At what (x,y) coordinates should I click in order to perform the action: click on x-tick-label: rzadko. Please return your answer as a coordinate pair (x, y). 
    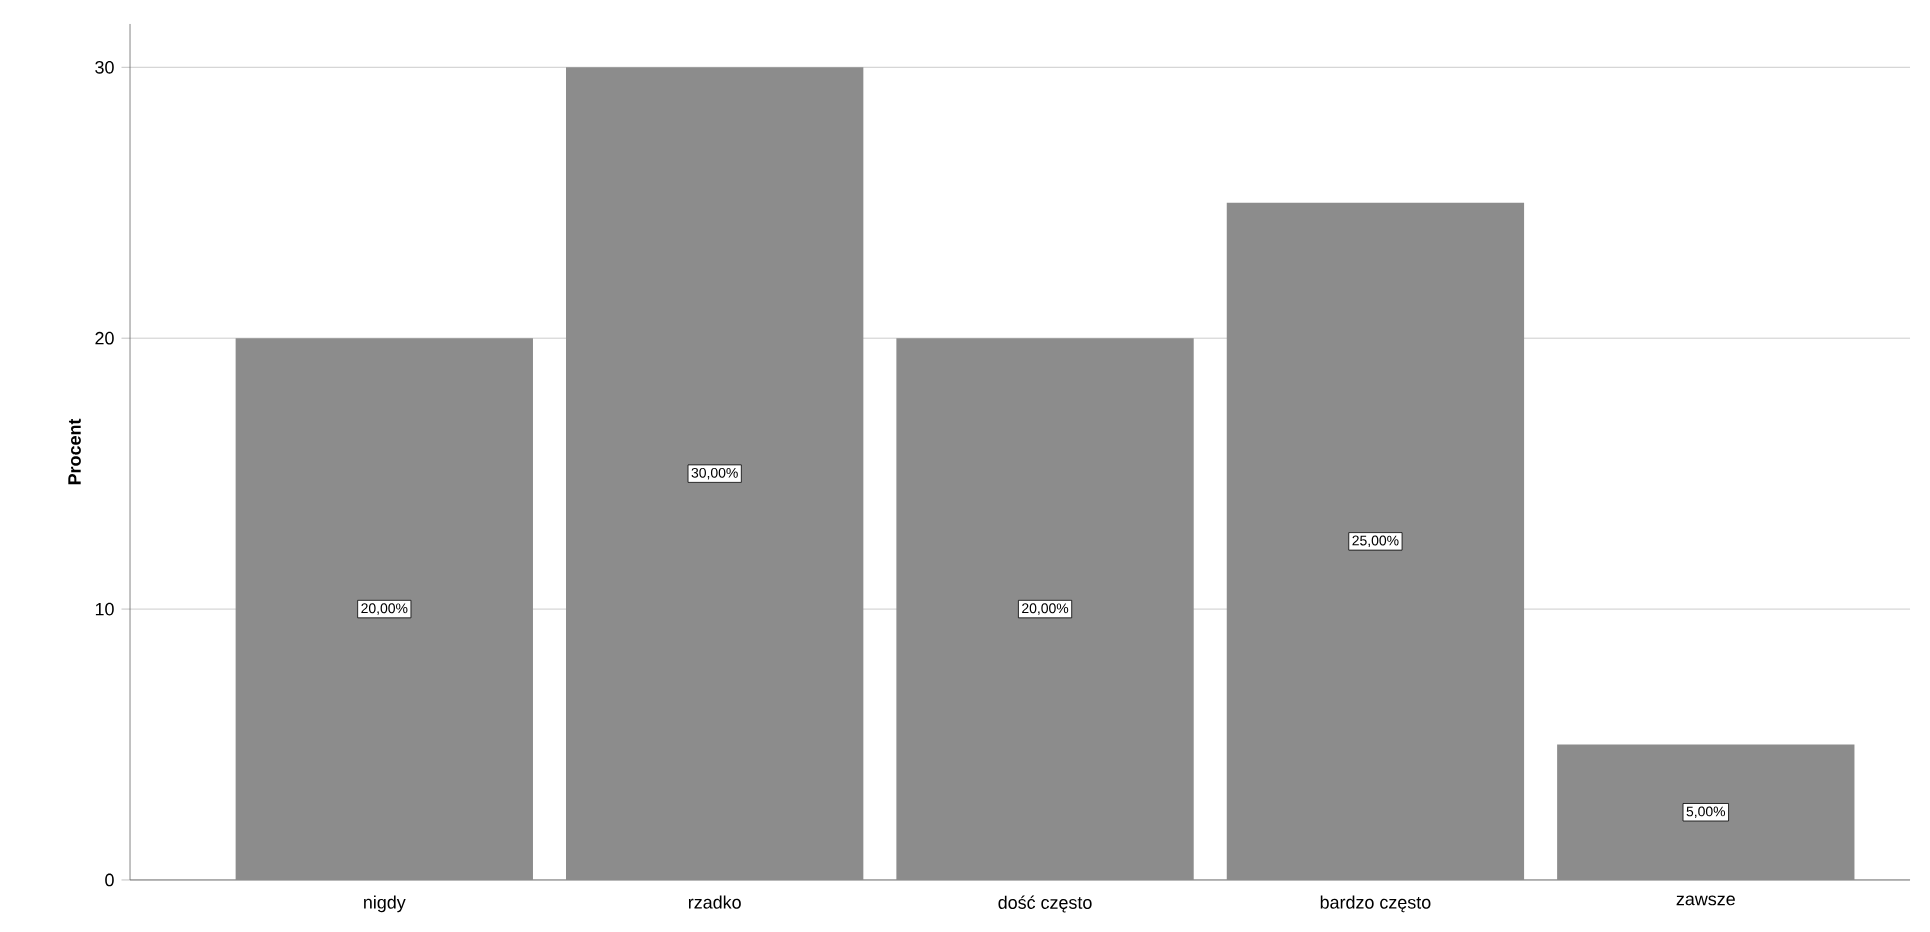
    Looking at the image, I should click on (714, 902).